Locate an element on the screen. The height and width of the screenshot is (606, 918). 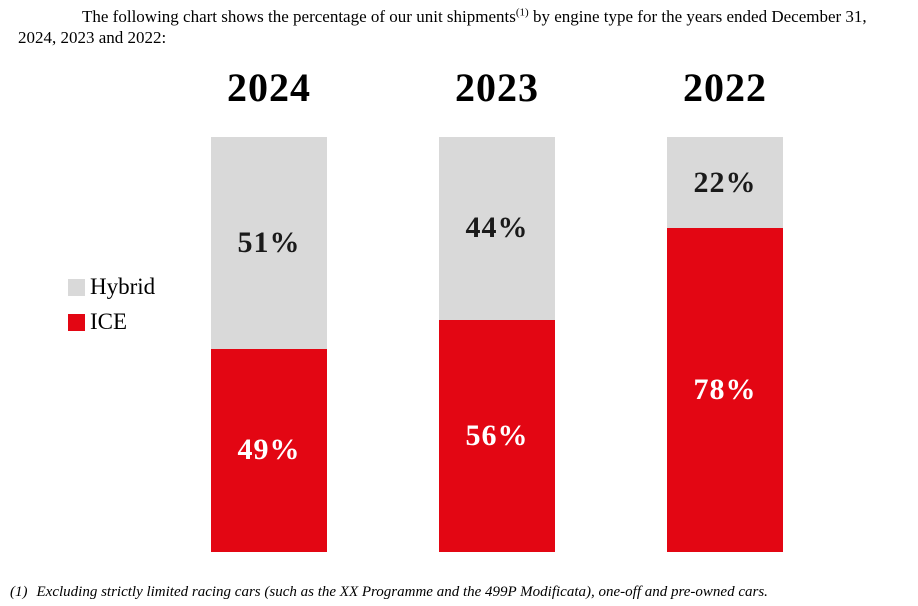
stacked-bar-2024: 51% 49% is located at coordinates (269, 344).